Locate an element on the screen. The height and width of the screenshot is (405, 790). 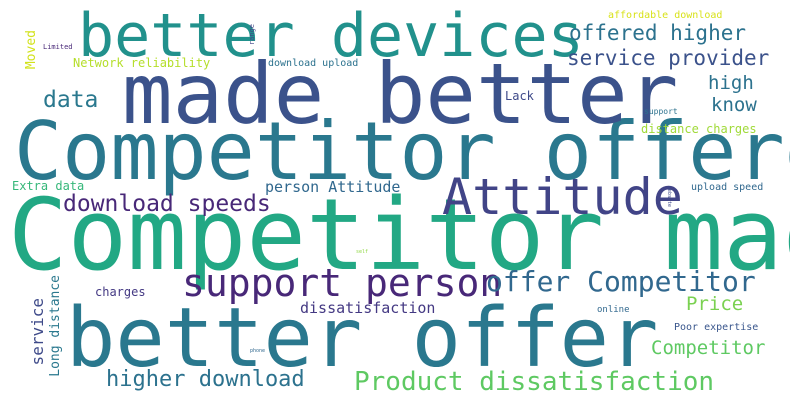
word-price: Price is located at coordinates (715, 304).